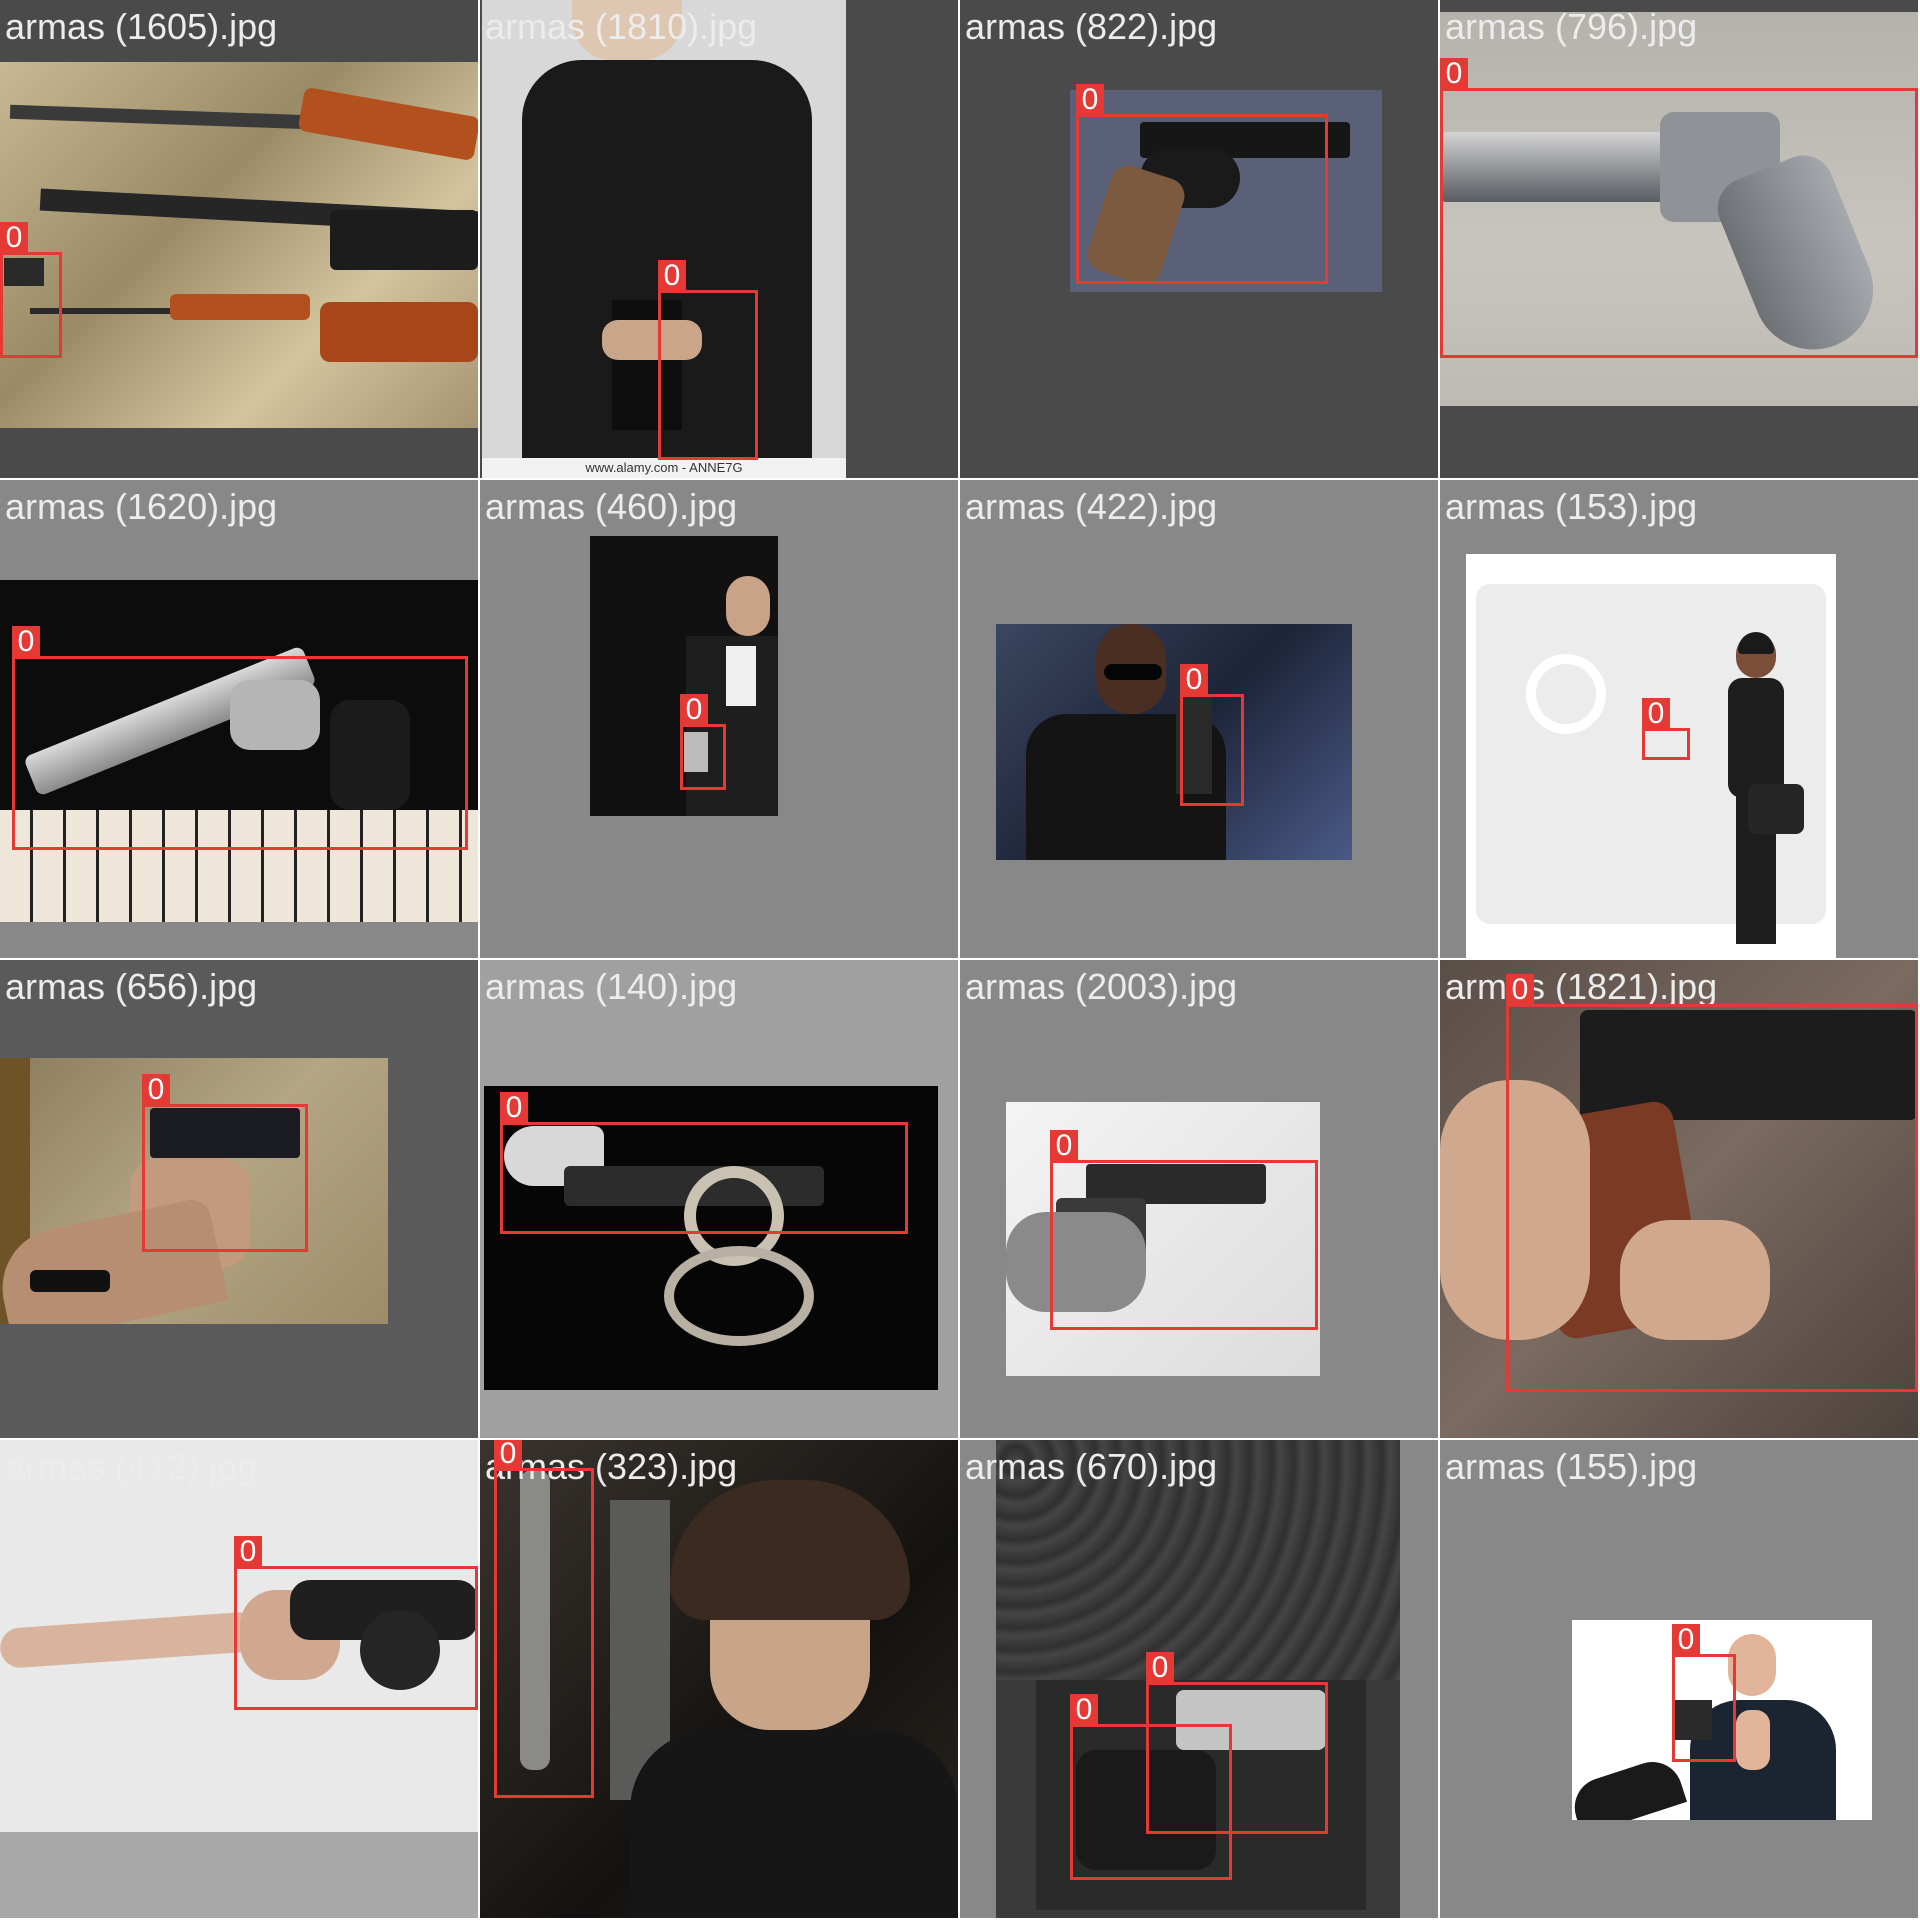  What do you see at coordinates (1091, 1466) in the screenshot?
I see `tile-filename: armas (670).jpg` at bounding box center [1091, 1466].